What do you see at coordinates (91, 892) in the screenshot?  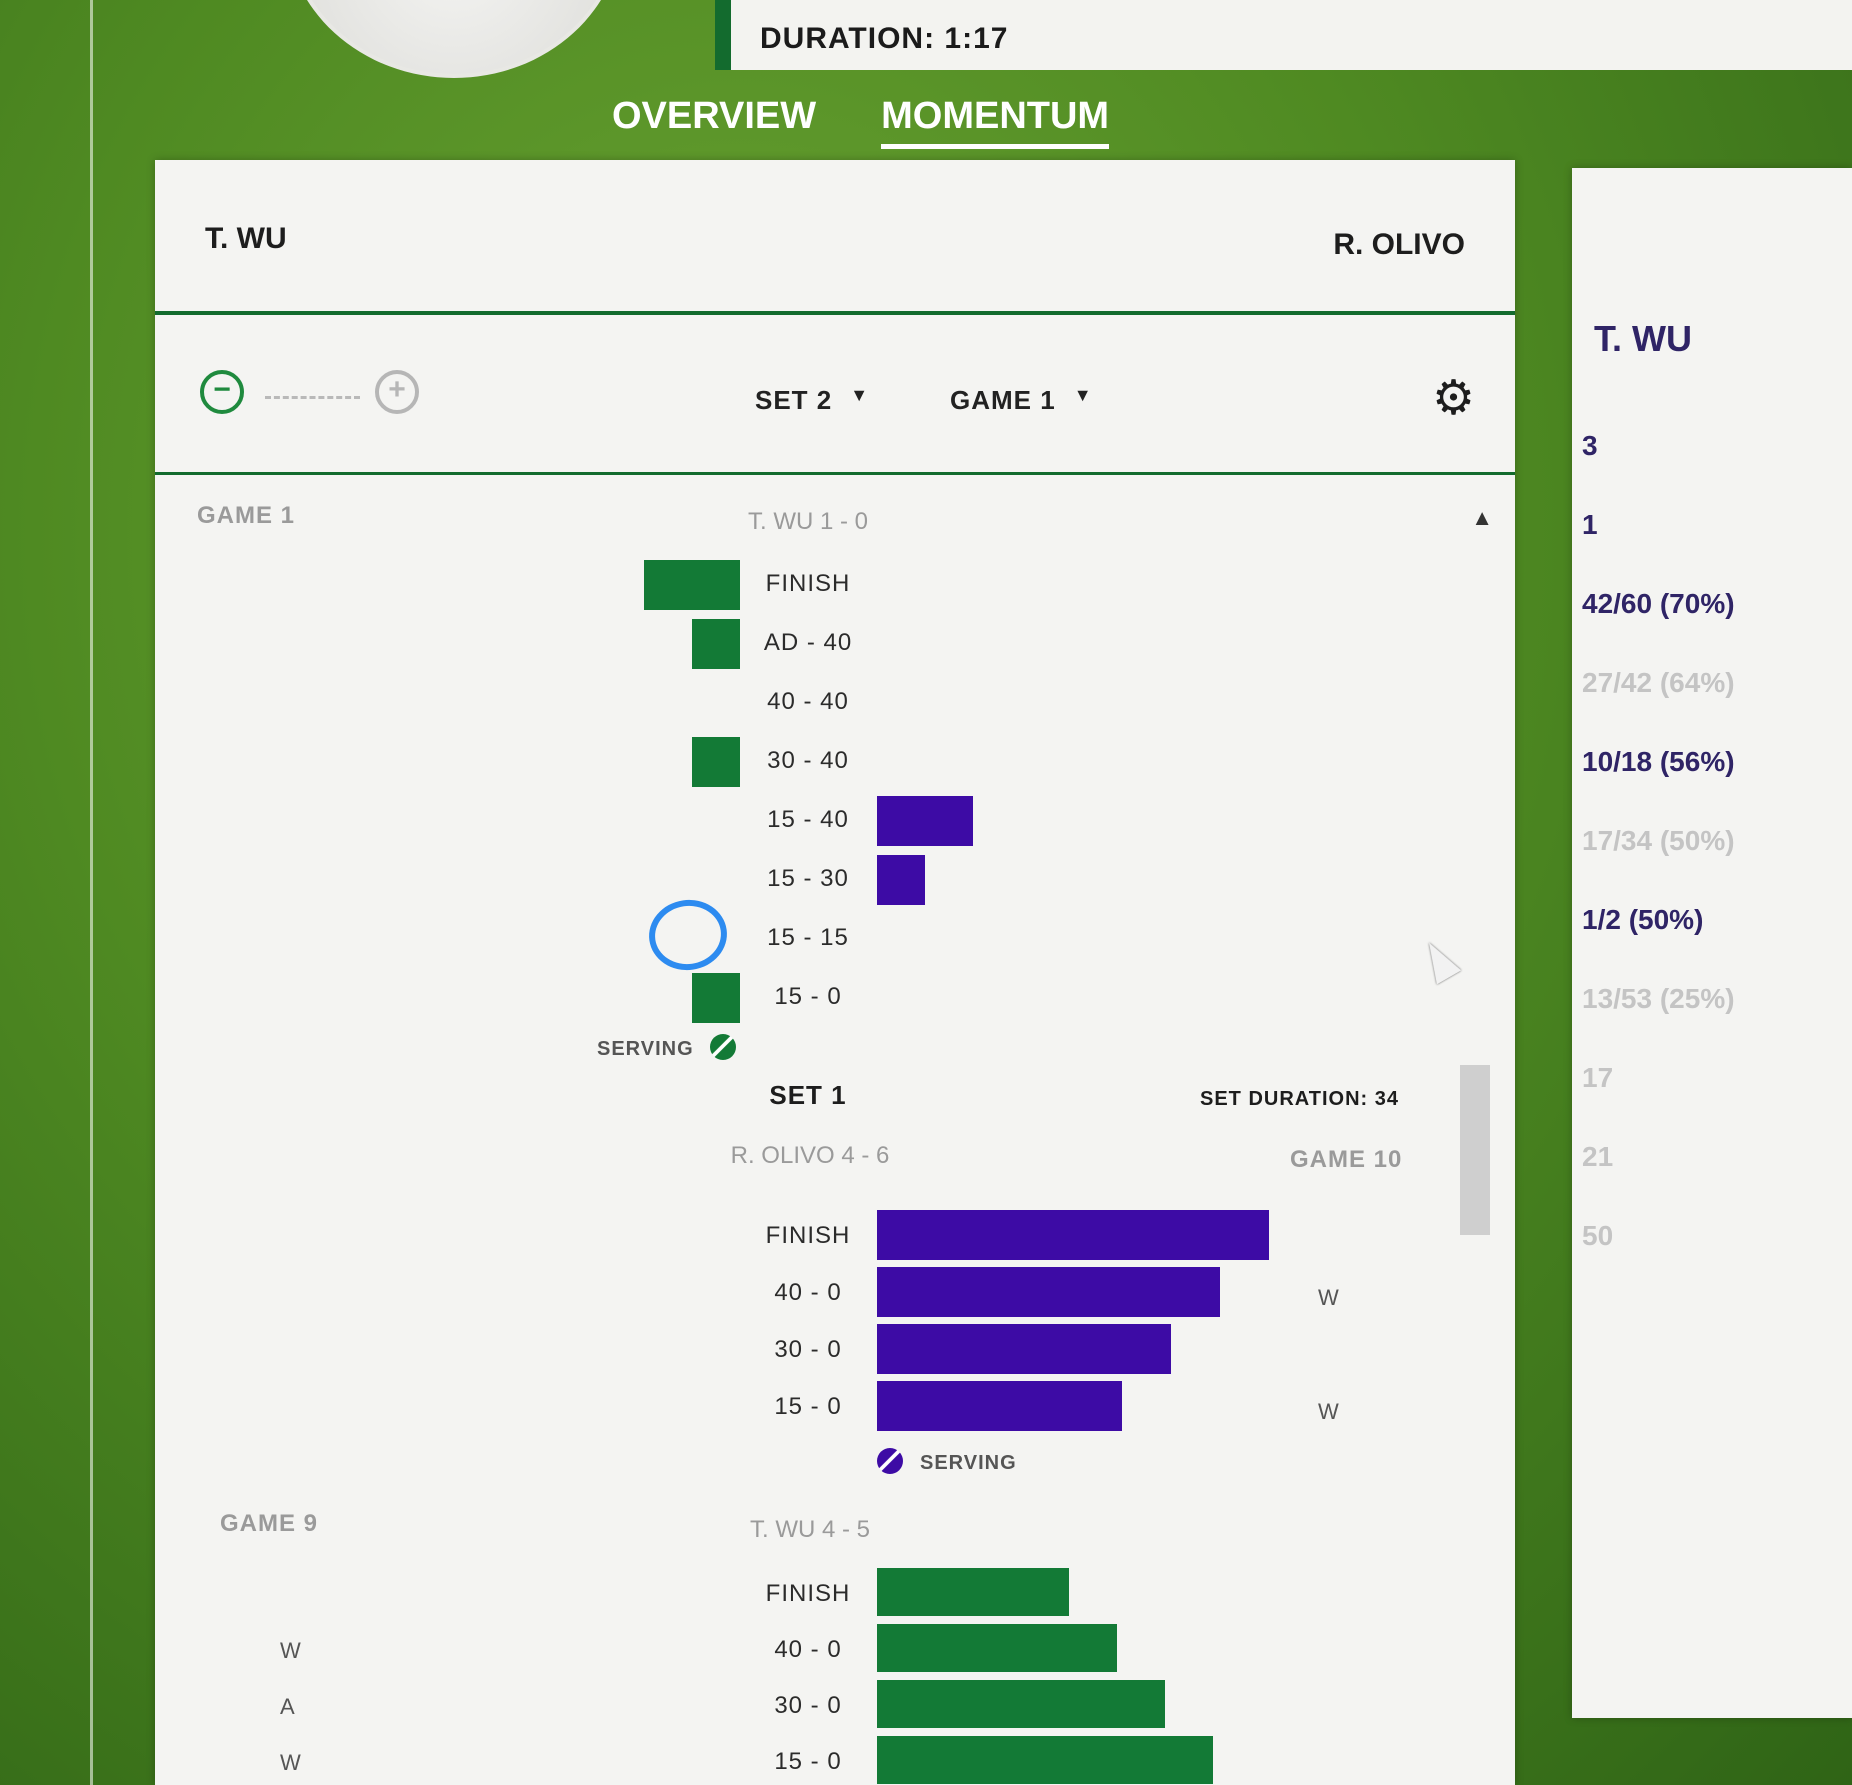 I see `court-line` at bounding box center [91, 892].